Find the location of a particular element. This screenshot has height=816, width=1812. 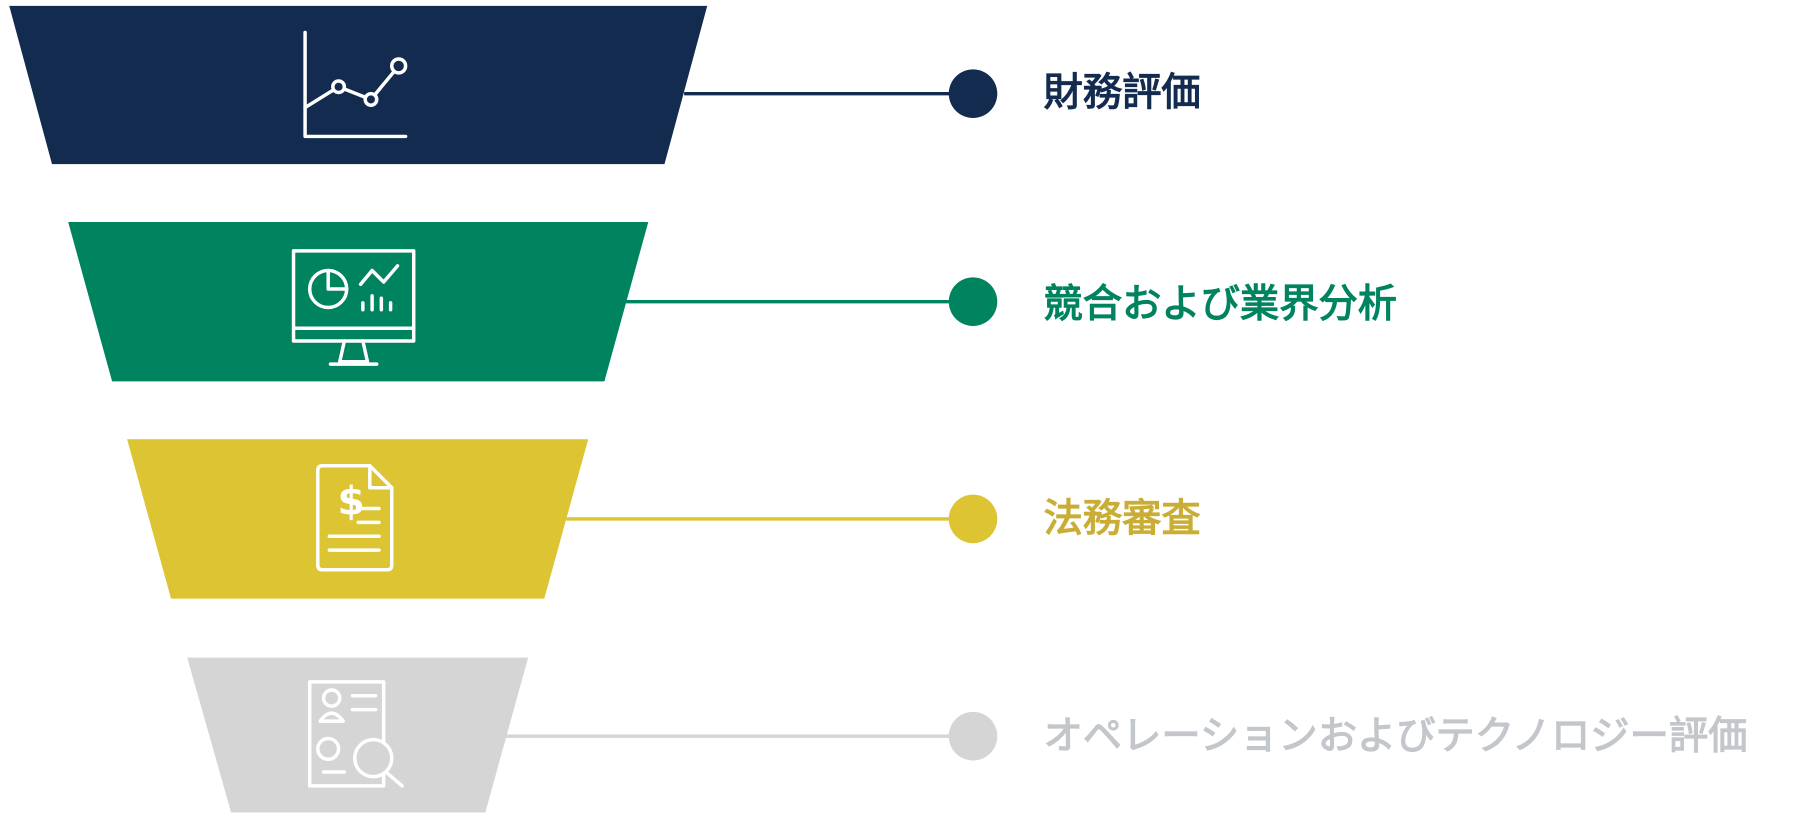

stage: 競合および業界分析 is located at coordinates (733, 301).